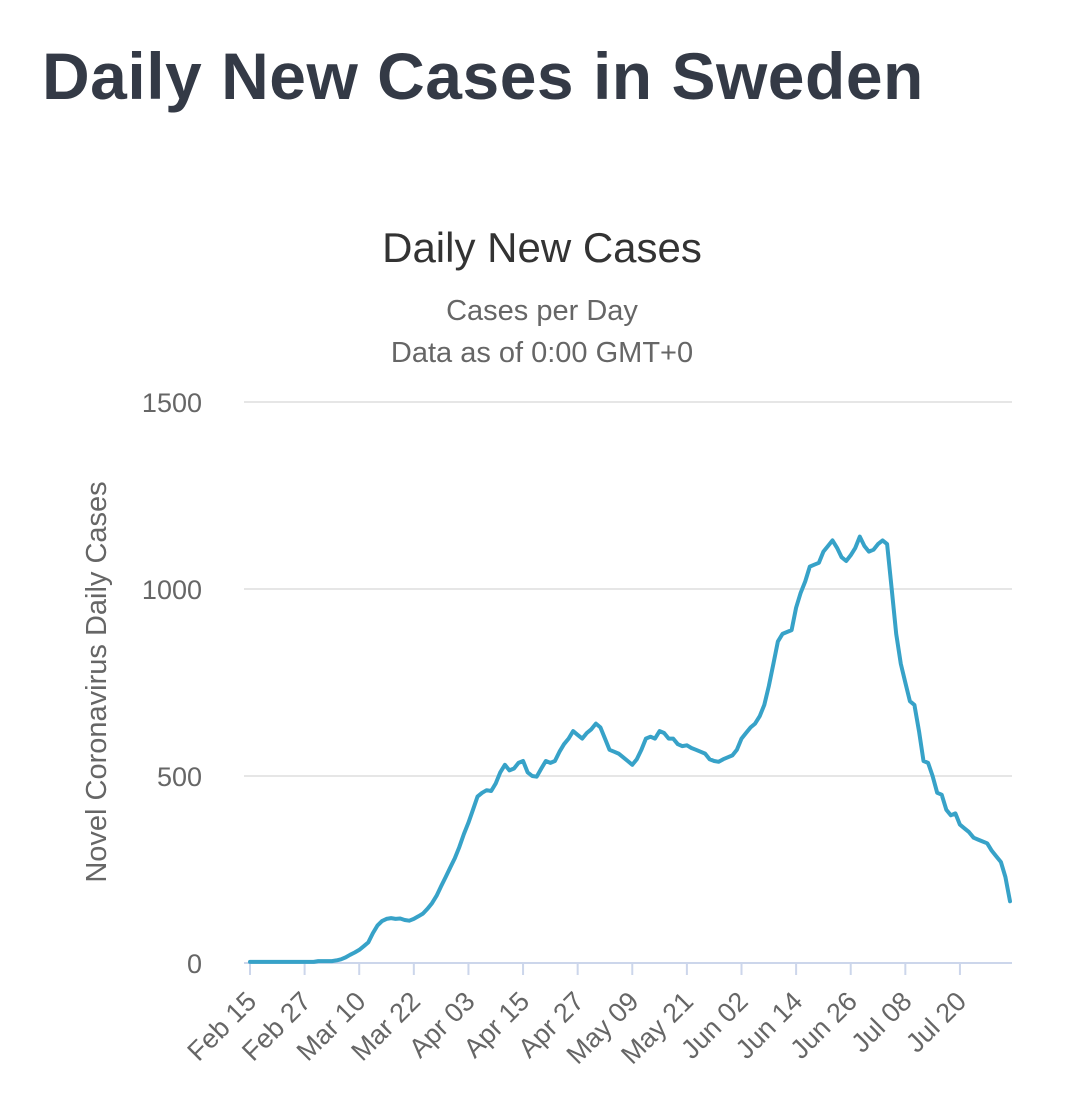 Image resolution: width=1080 pixels, height=1101 pixels. What do you see at coordinates (483, 76) in the screenshot?
I see `page-title: Daily New Cases in Sweden` at bounding box center [483, 76].